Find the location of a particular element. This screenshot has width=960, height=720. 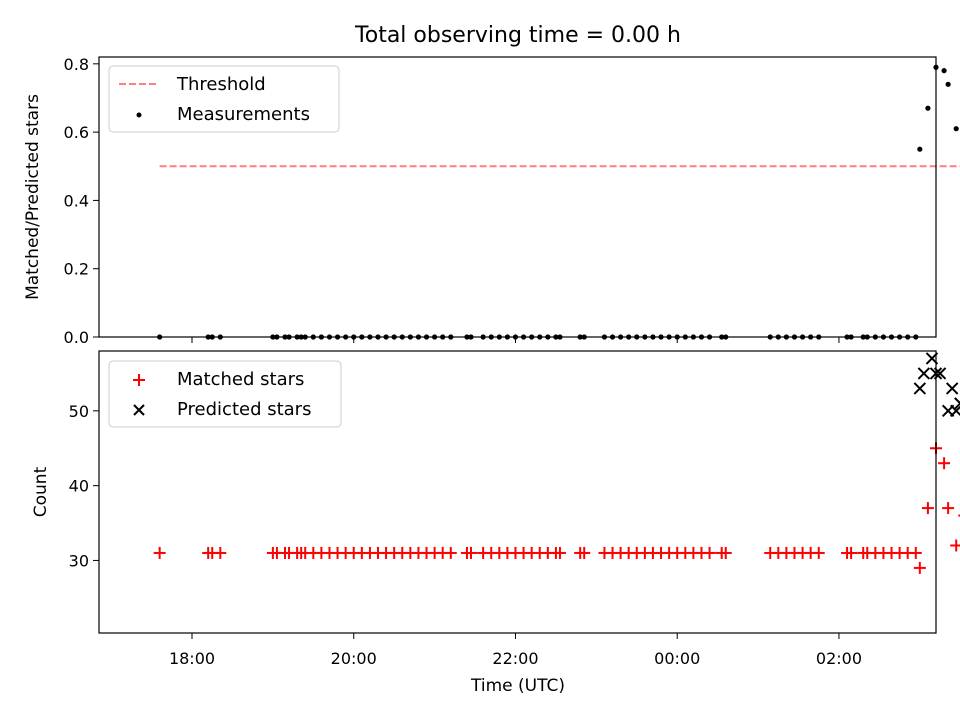

count-legend: Matched stars Predicted stars is located at coordinates (225, 394).